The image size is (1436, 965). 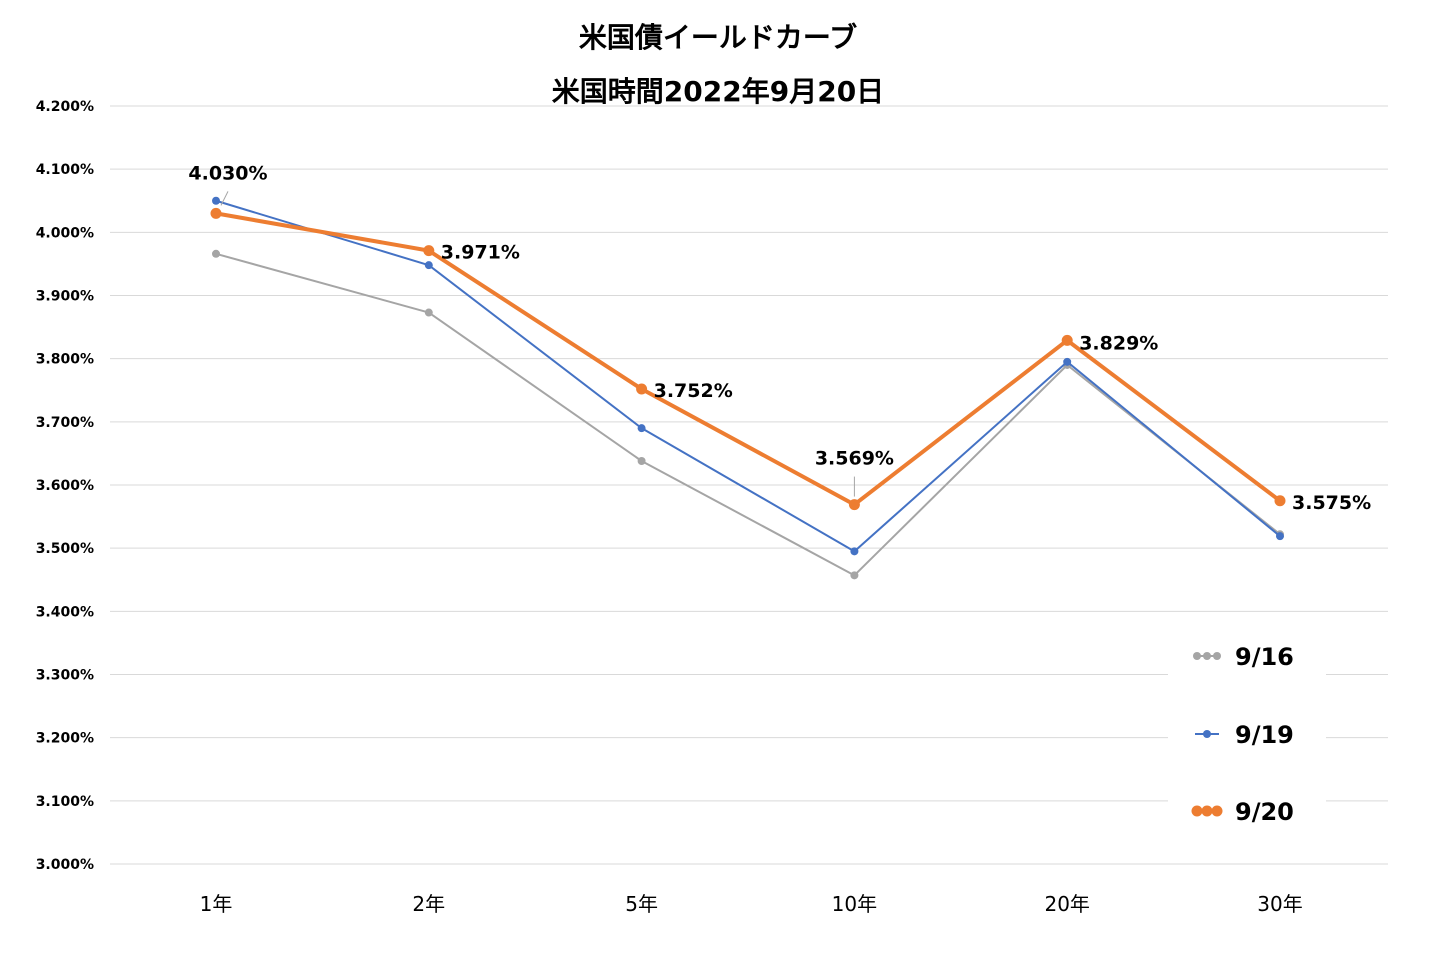 I want to click on data-label: 3.569%, so click(x=854, y=459).